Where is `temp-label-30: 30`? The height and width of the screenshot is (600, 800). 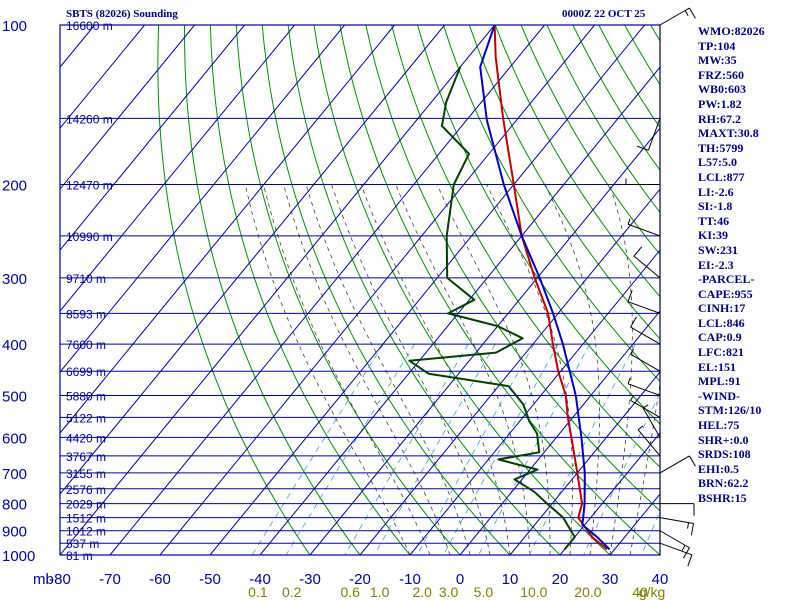
temp-label-30: 30 is located at coordinates (610, 579).